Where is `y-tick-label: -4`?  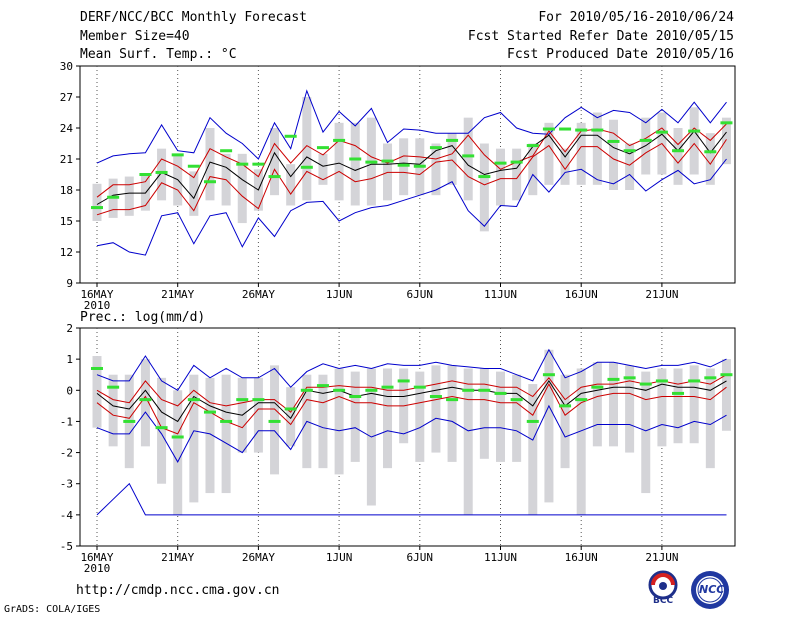 y-tick-label: -4 is located at coordinates (67, 515).